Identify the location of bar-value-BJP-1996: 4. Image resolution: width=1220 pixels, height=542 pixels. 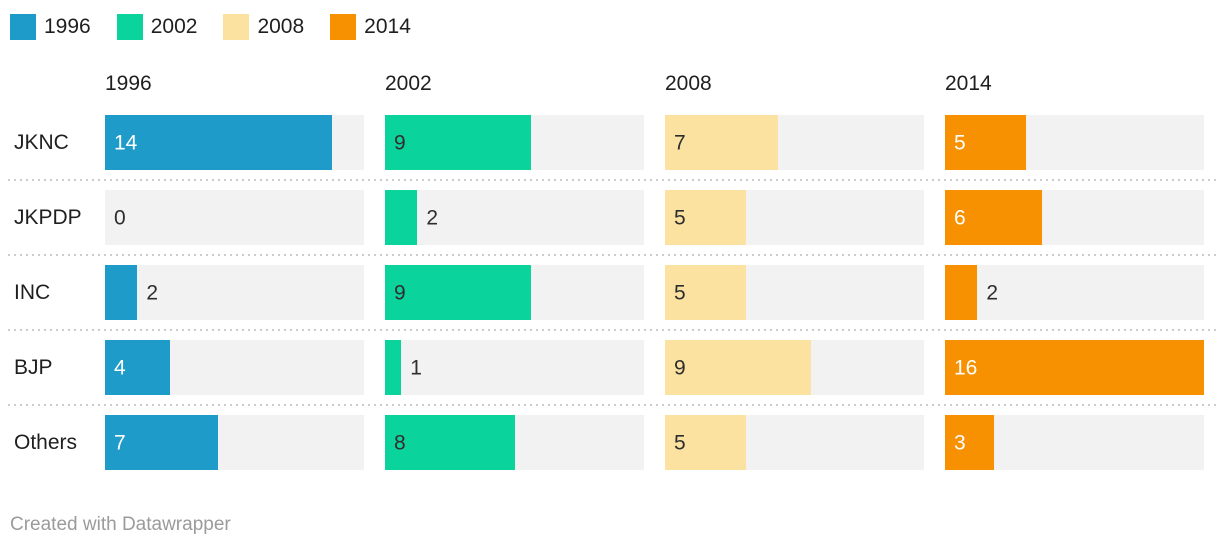
(120, 367).